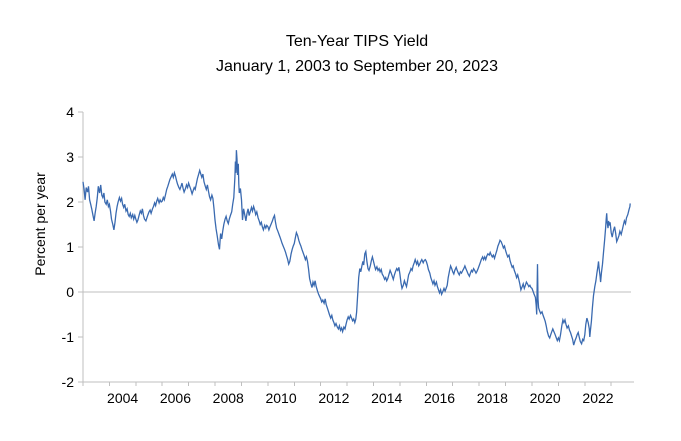  Describe the element at coordinates (281, 398) in the screenshot. I see `x-tick-label: 2010` at that location.